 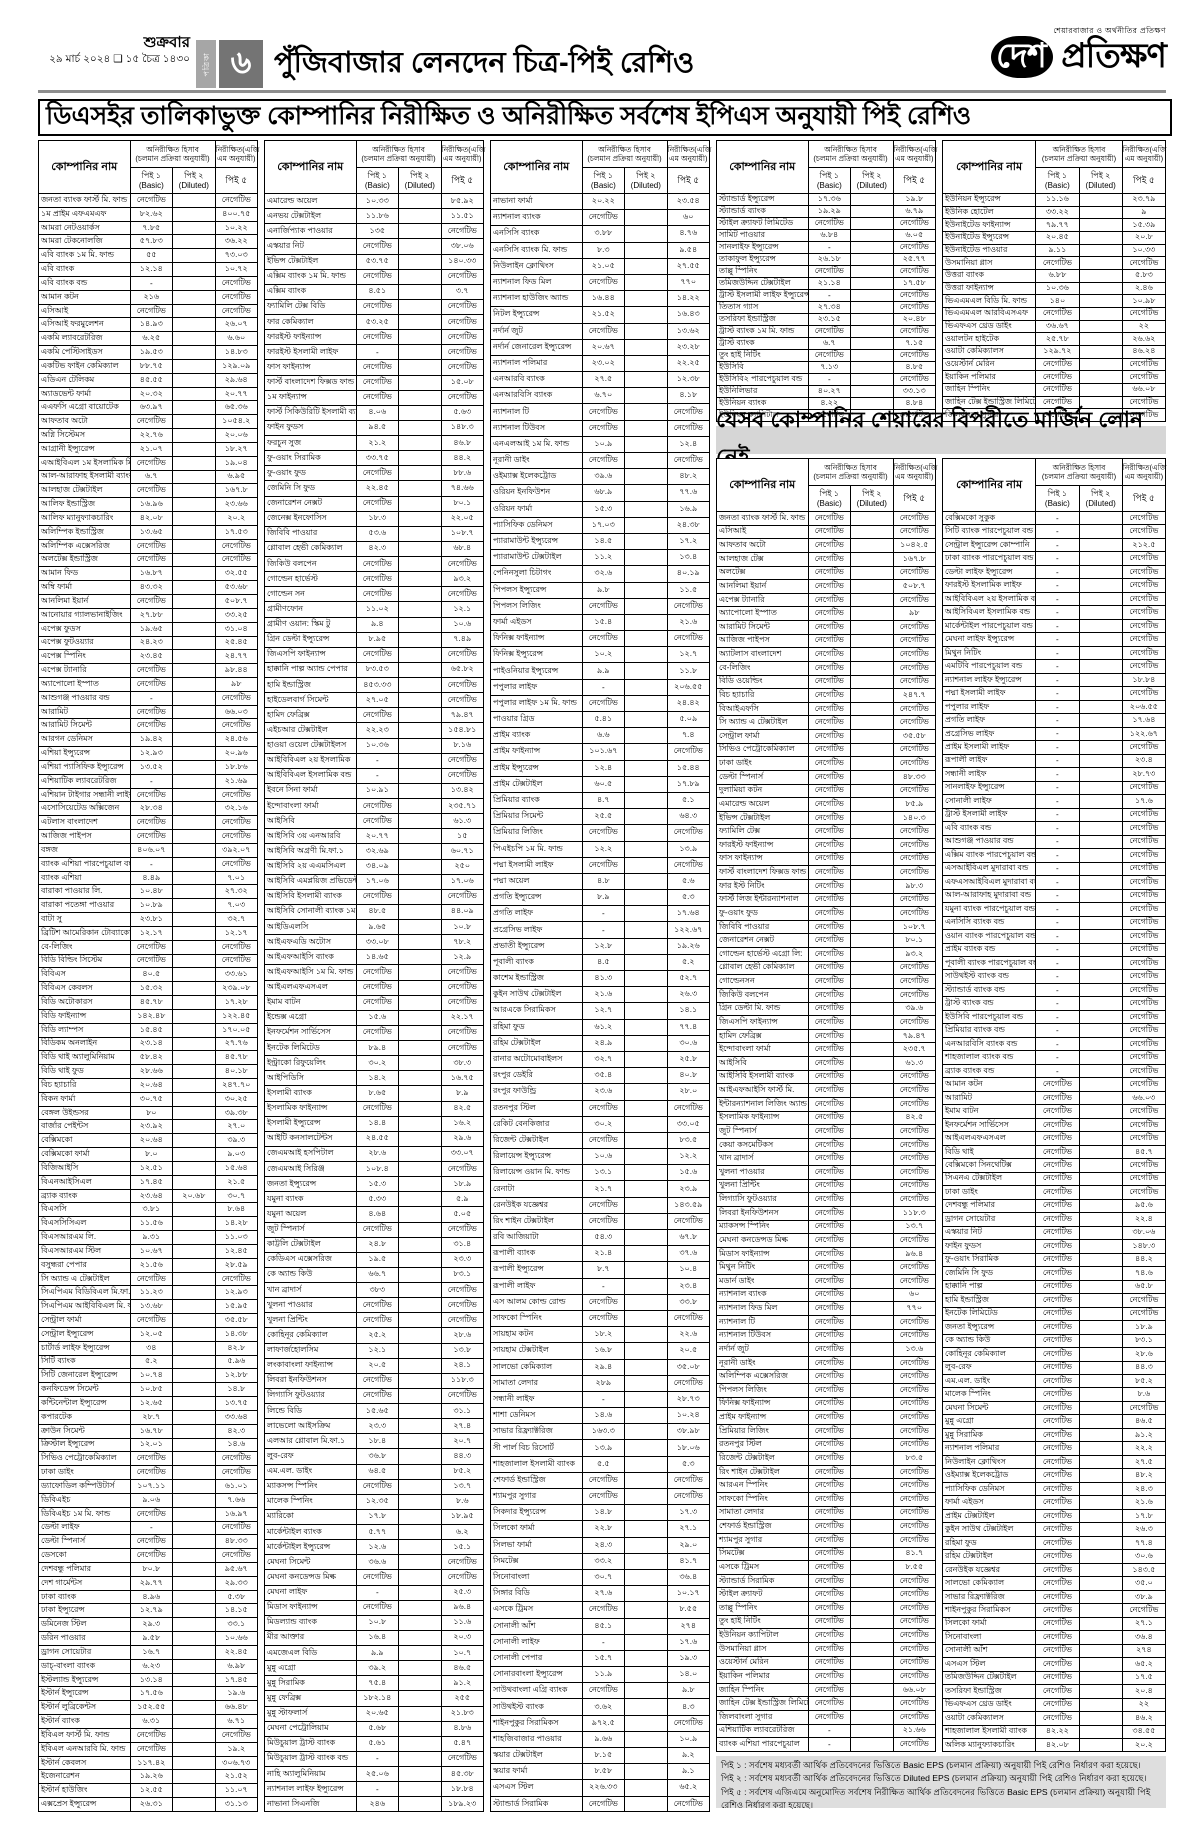 What do you see at coordinates (604, 1416) in the screenshot?
I see `pe1-cell: ১৪.৬` at bounding box center [604, 1416].